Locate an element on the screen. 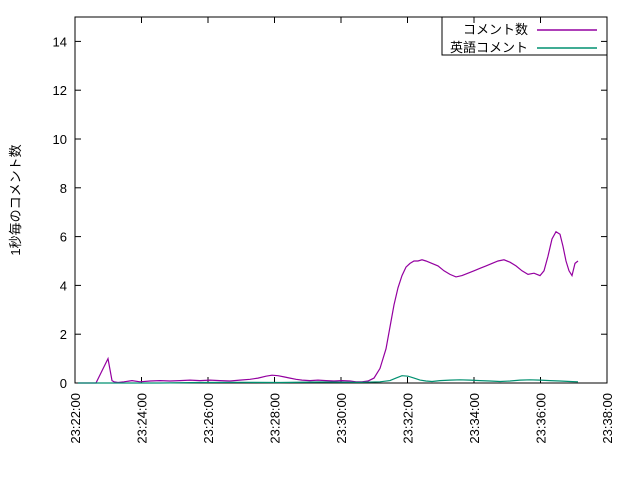 The image size is (640, 480). y-tick-label: 2 is located at coordinates (63, 334).